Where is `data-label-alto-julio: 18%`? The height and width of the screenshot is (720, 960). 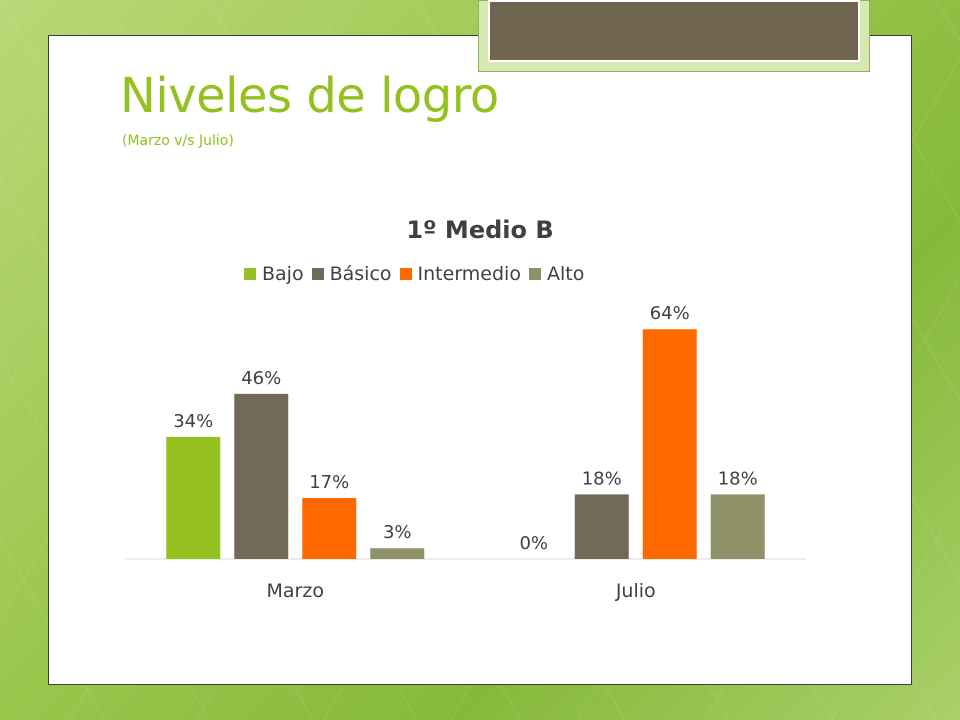 data-label-alto-julio: 18% is located at coordinates (738, 478).